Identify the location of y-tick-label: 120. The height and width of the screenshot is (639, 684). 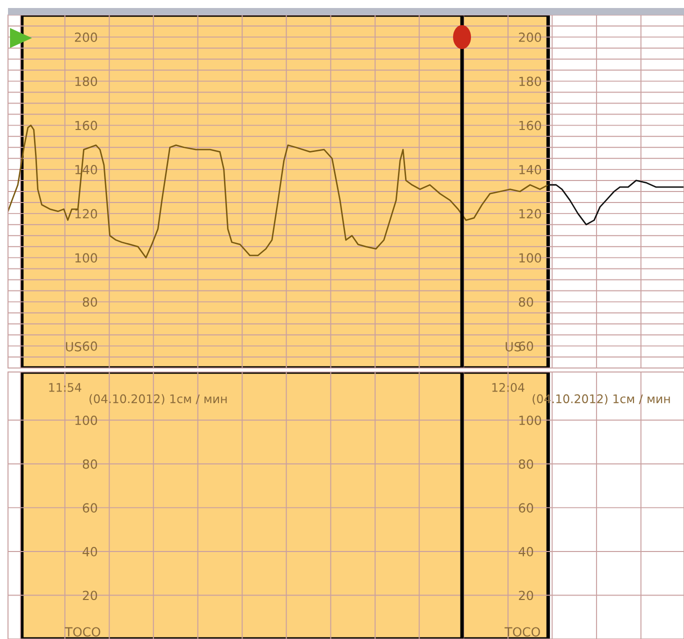
(86, 213).